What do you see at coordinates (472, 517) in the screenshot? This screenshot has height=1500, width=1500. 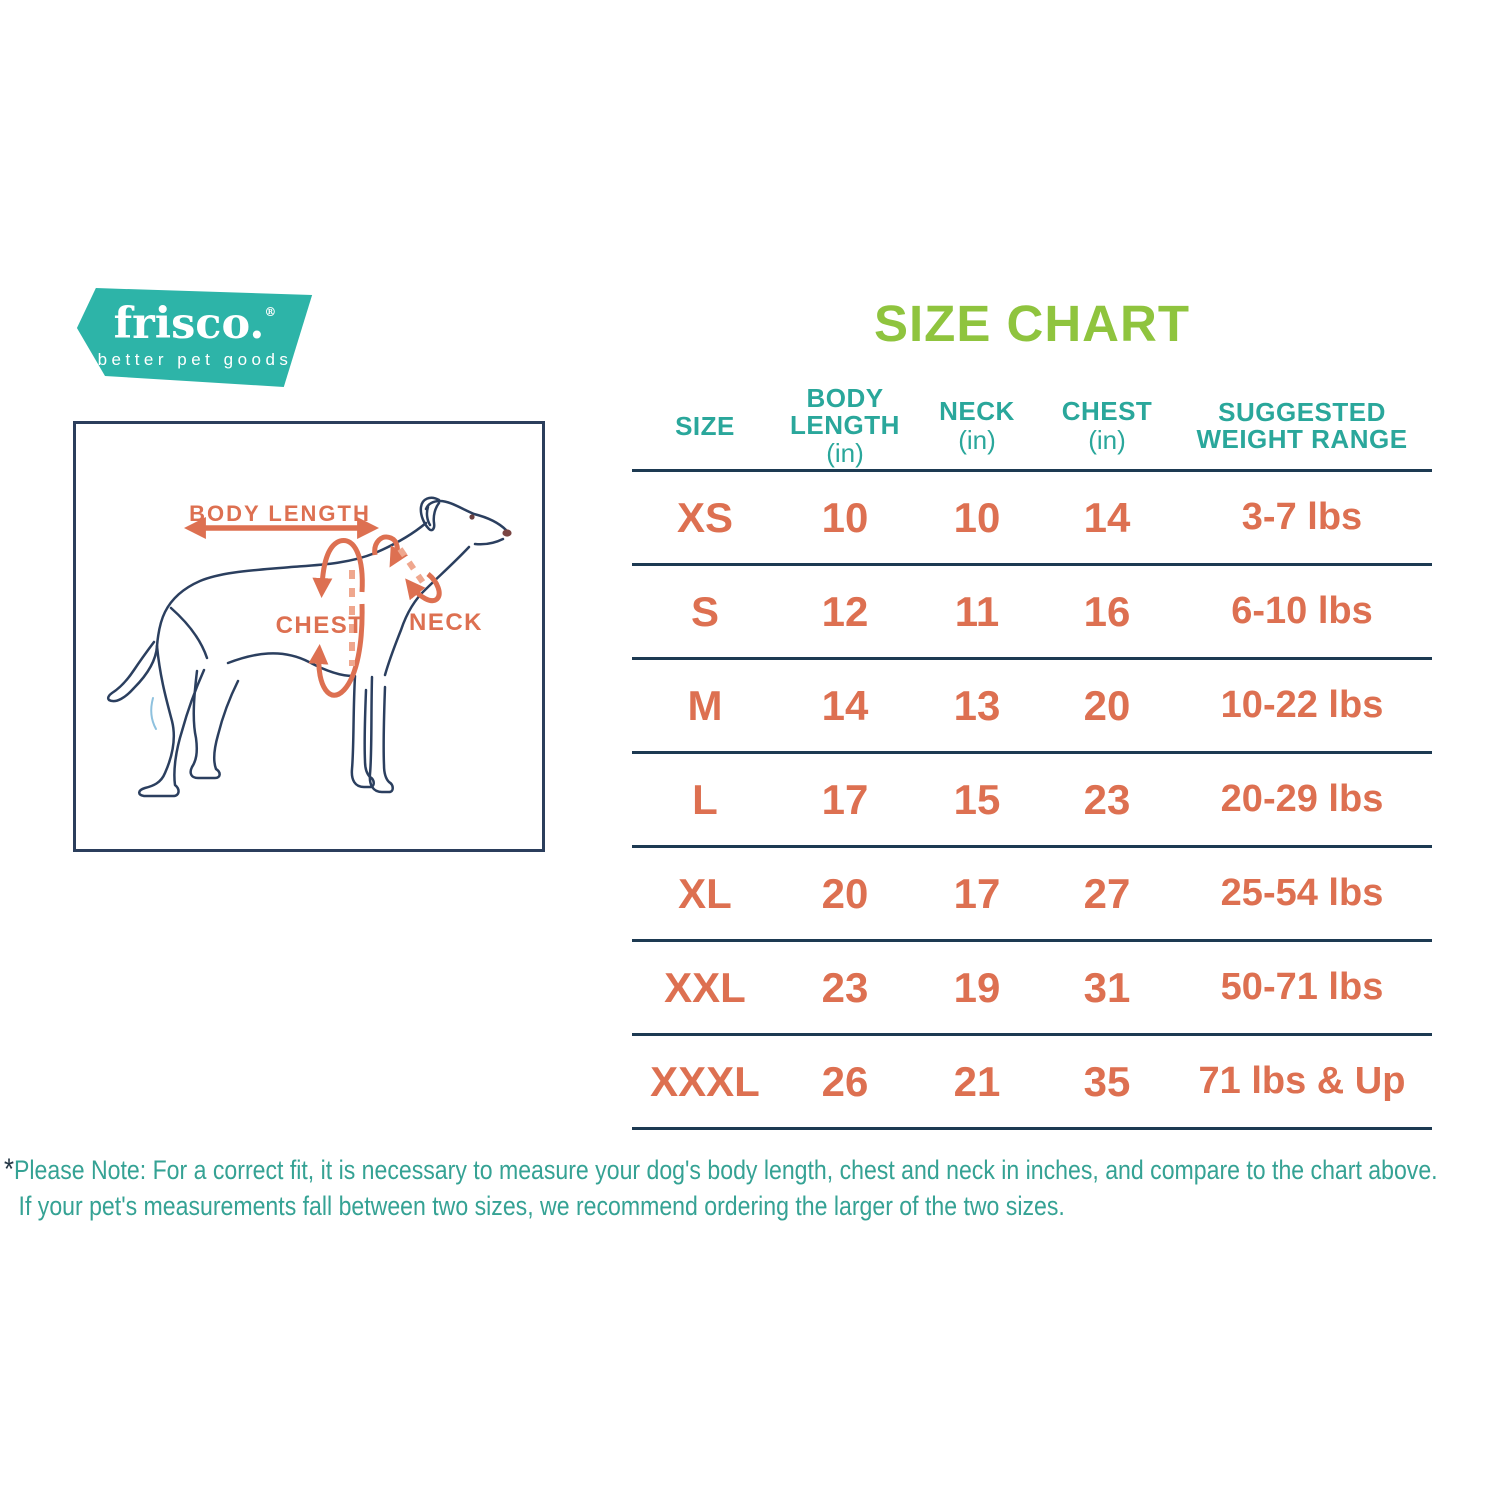 I see `dog-eye` at bounding box center [472, 517].